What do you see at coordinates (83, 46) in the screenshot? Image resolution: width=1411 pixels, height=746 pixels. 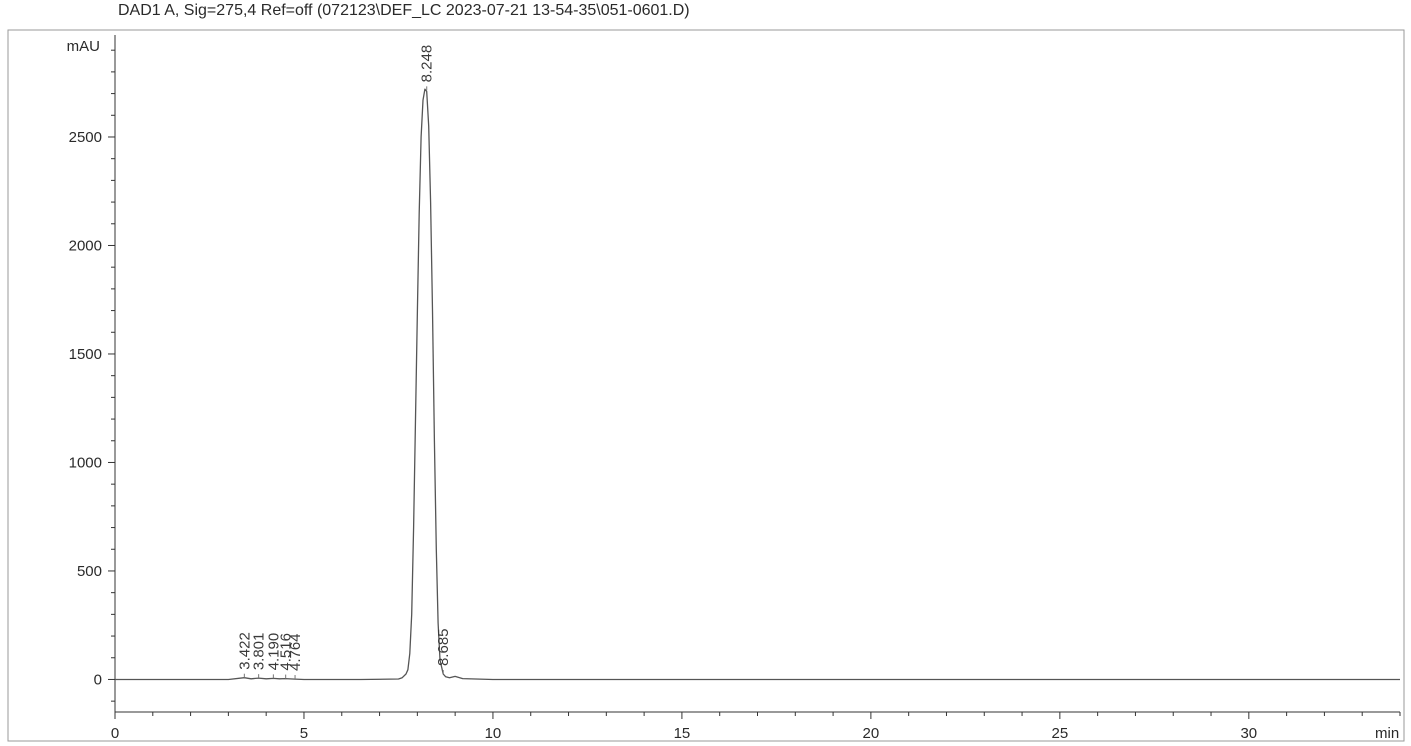 I see `y-axis-label: mAU` at bounding box center [83, 46].